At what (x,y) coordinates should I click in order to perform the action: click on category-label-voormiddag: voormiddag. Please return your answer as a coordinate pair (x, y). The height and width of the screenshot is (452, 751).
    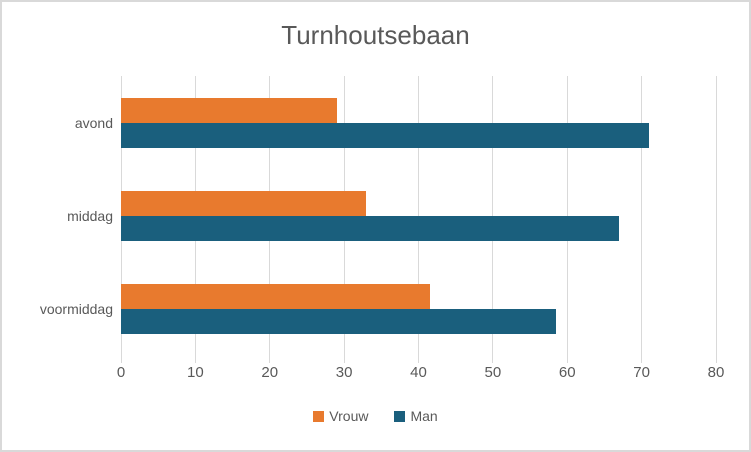
    Looking at the image, I should click on (76, 309).